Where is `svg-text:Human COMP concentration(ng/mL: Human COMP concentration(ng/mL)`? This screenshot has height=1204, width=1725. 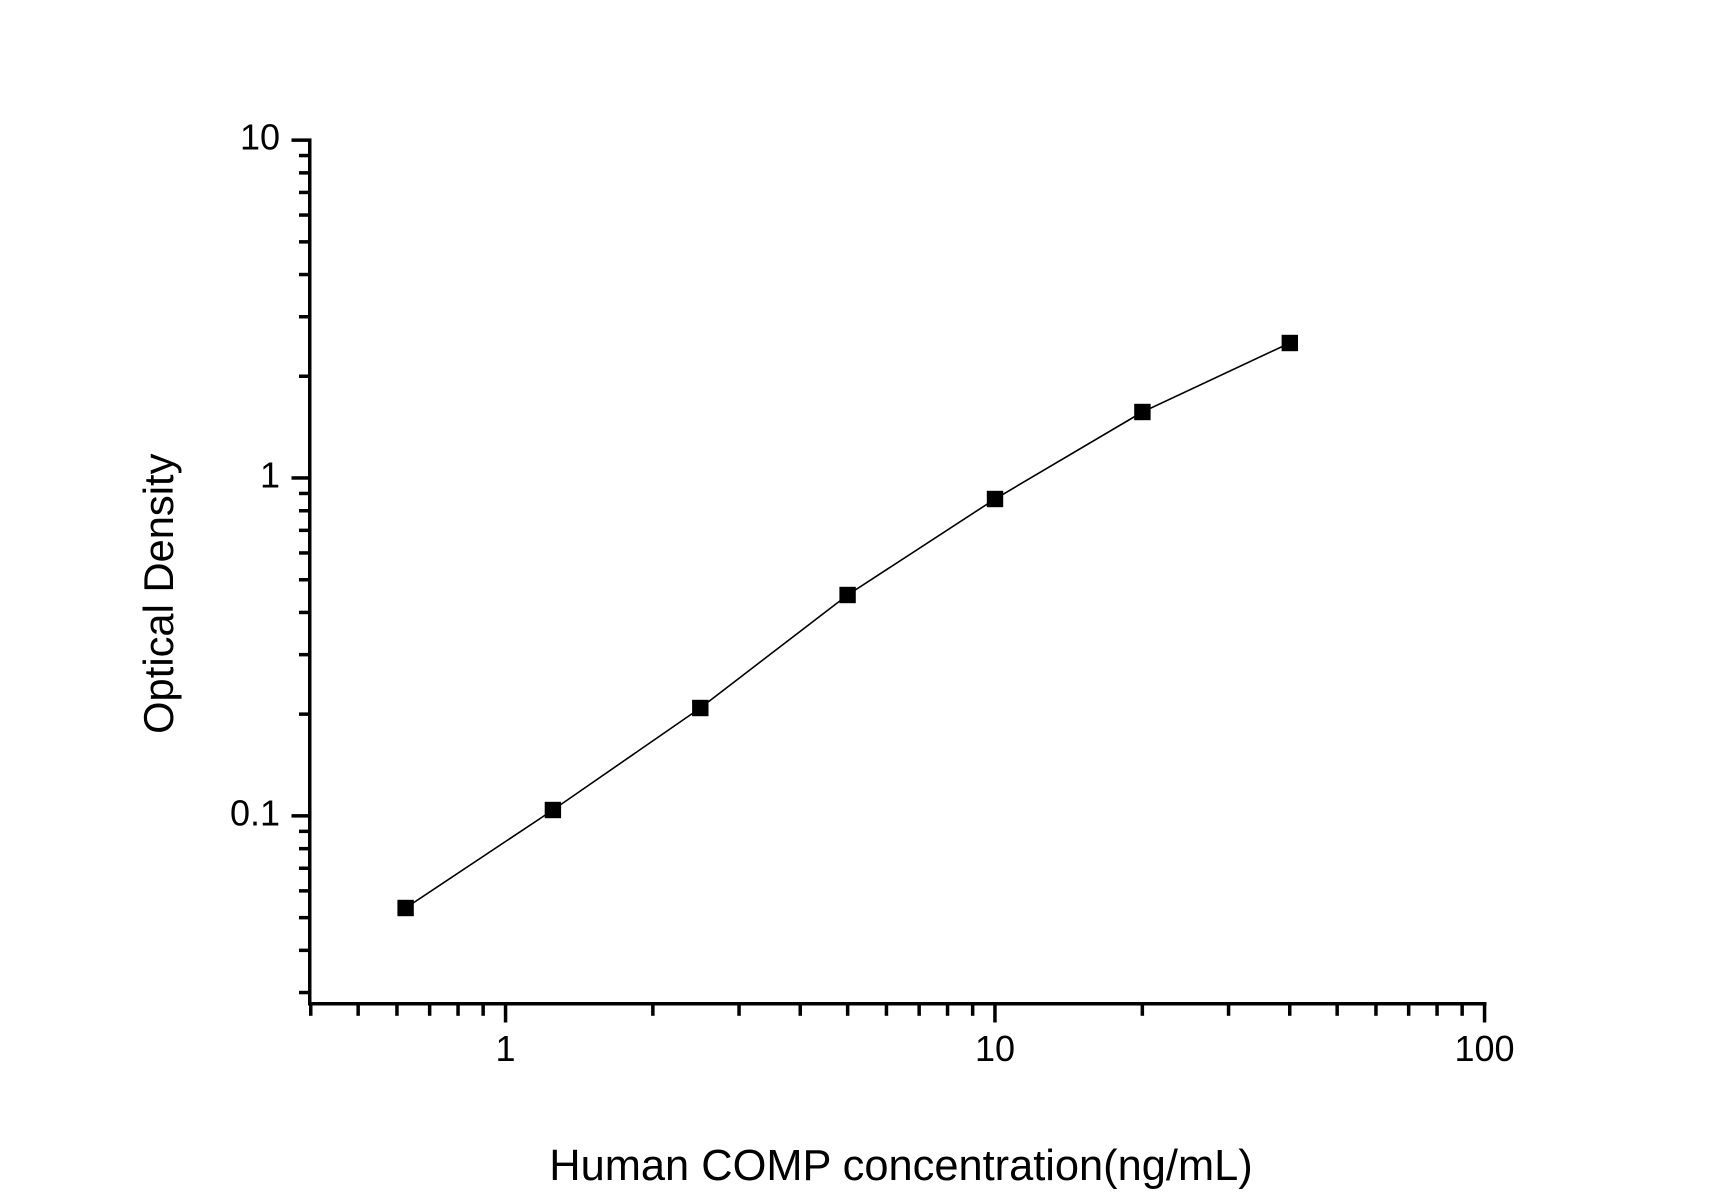 svg-text:Human COMP concentration(ng/mL: Human COMP concentration(ng/mL) is located at coordinates (900, 1166).